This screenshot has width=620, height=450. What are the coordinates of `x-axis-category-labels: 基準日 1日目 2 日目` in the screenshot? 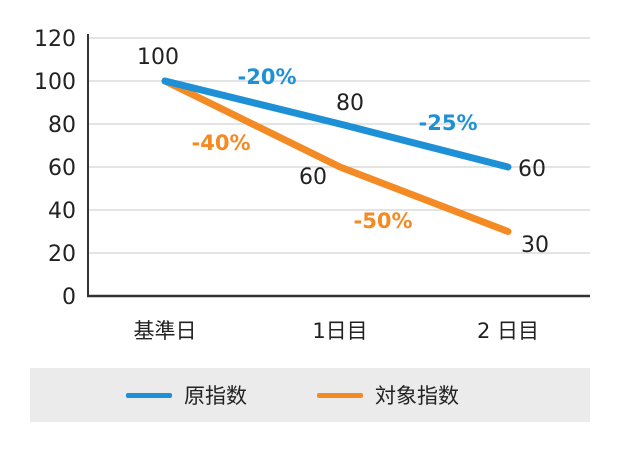 It's located at (337, 331).